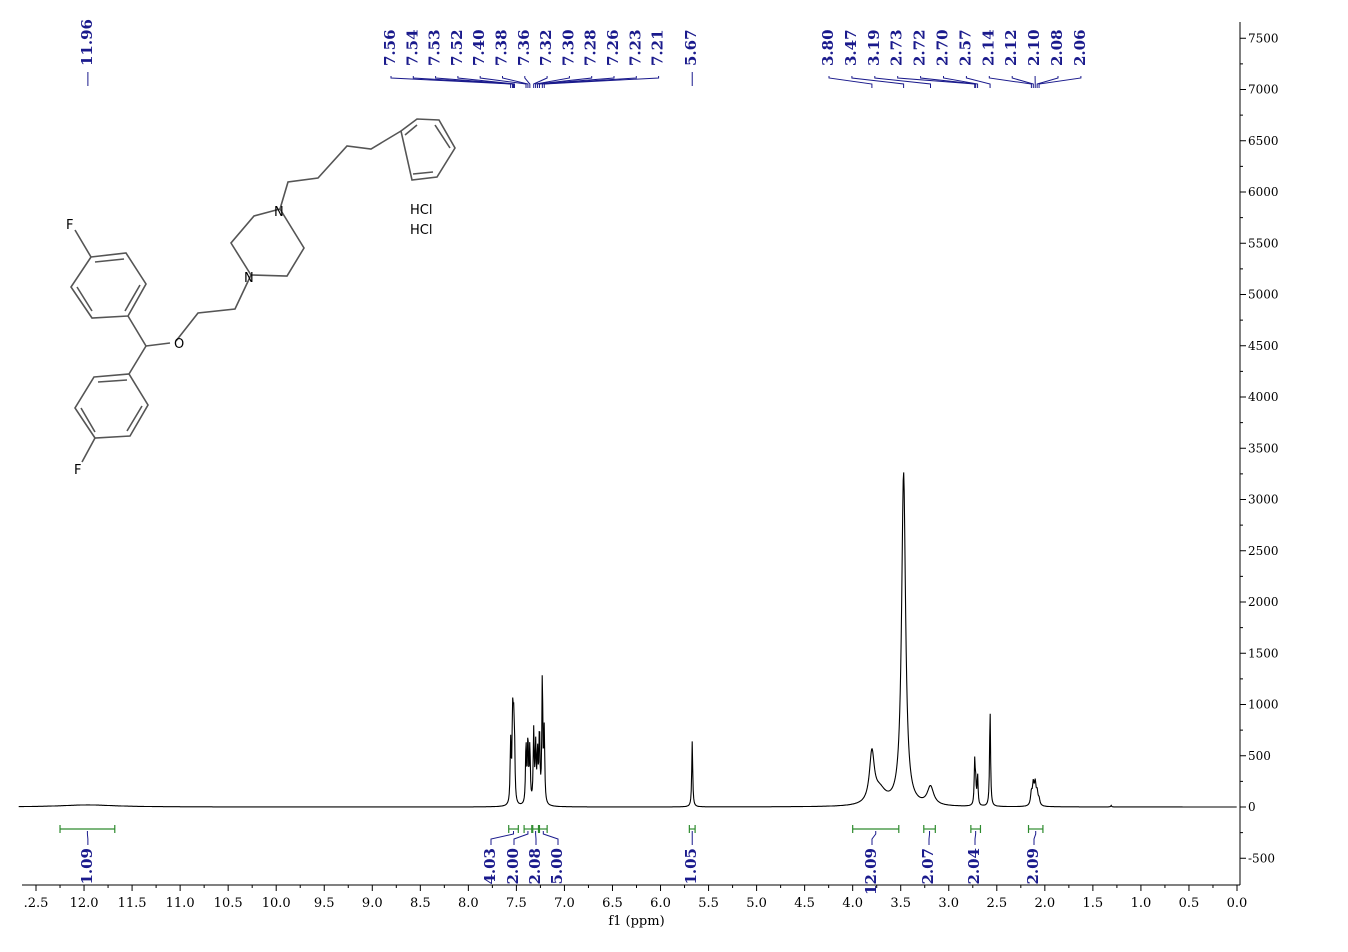  What do you see at coordinates (267, 242) in the screenshot?
I see `piperazine-ring` at bounding box center [267, 242].